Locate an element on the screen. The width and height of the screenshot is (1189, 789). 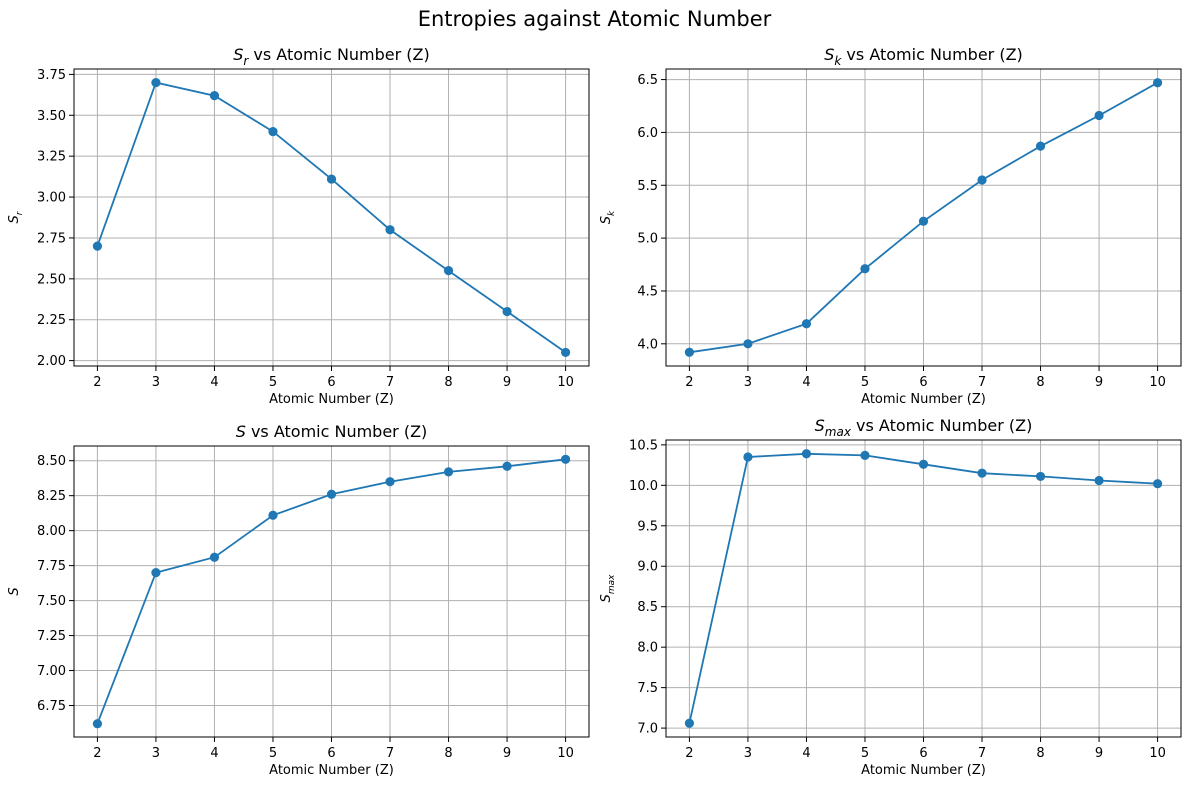
y-tick-label: 9.5 is located at coordinates (647, 526).